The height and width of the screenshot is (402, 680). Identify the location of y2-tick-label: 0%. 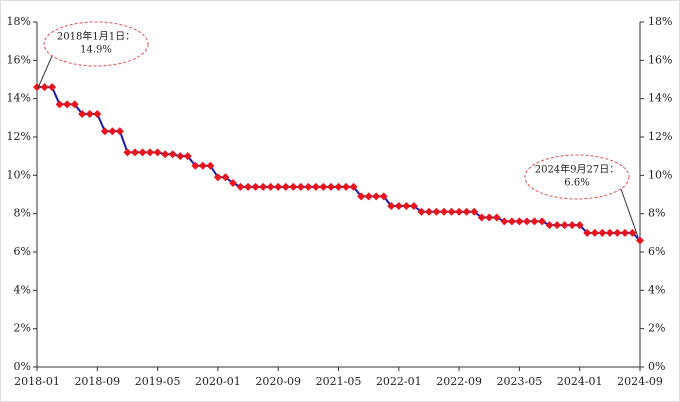
(656, 366).